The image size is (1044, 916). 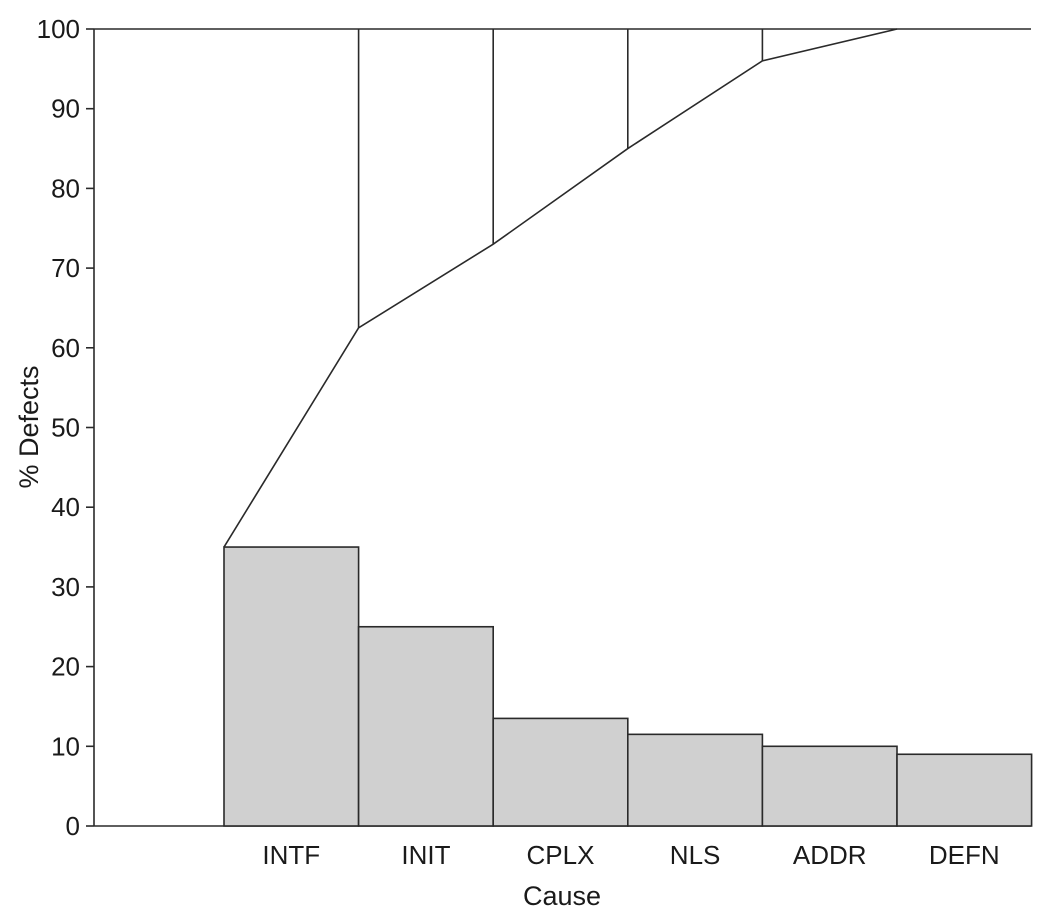 I want to click on x-tick-label: CPLX, so click(x=561, y=855).